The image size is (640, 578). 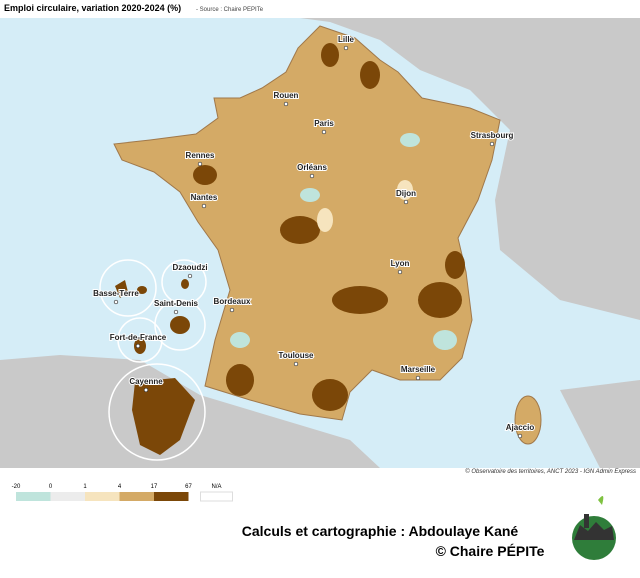 I want to click on city-label: Ajaccio, so click(x=520, y=427).